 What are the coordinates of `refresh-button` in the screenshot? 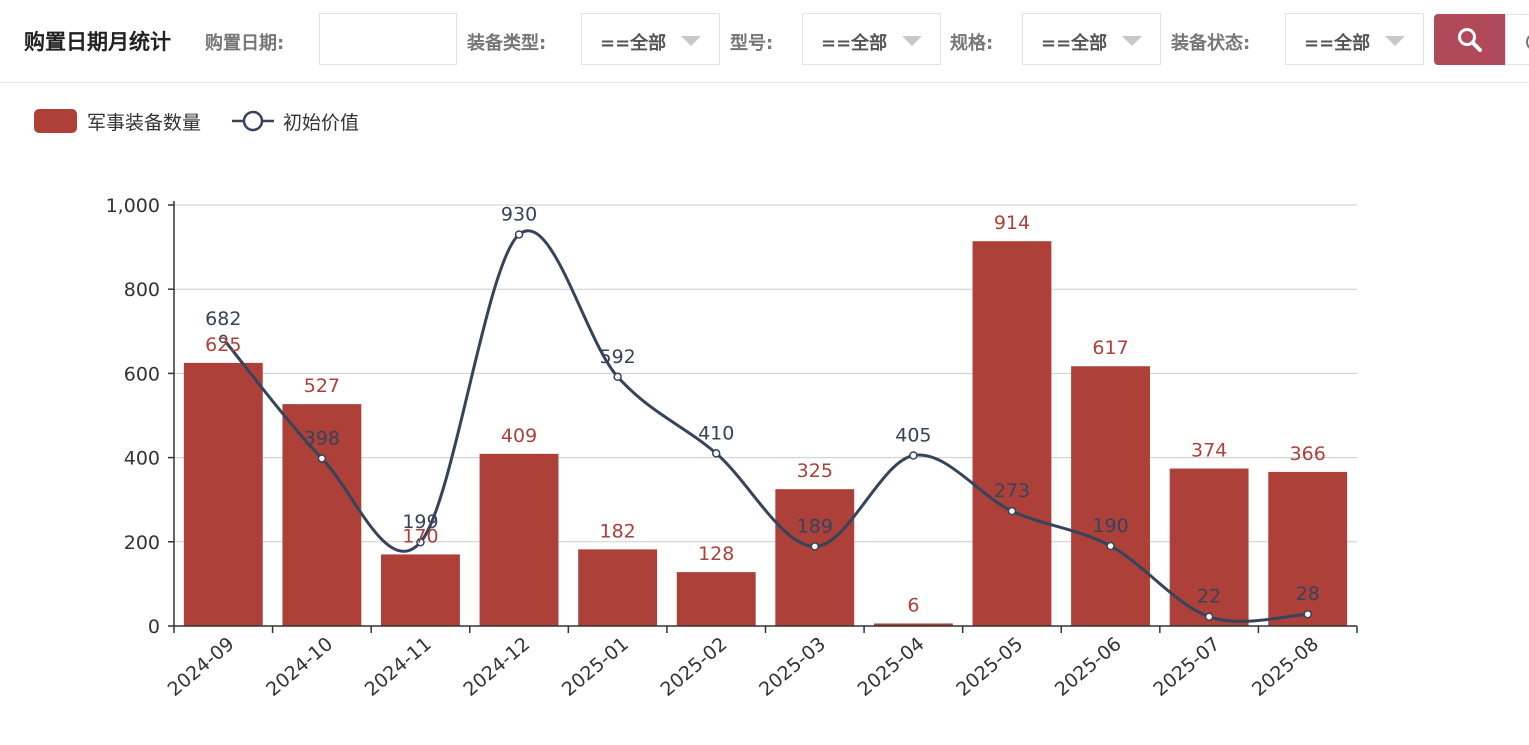 It's located at (1517, 39).